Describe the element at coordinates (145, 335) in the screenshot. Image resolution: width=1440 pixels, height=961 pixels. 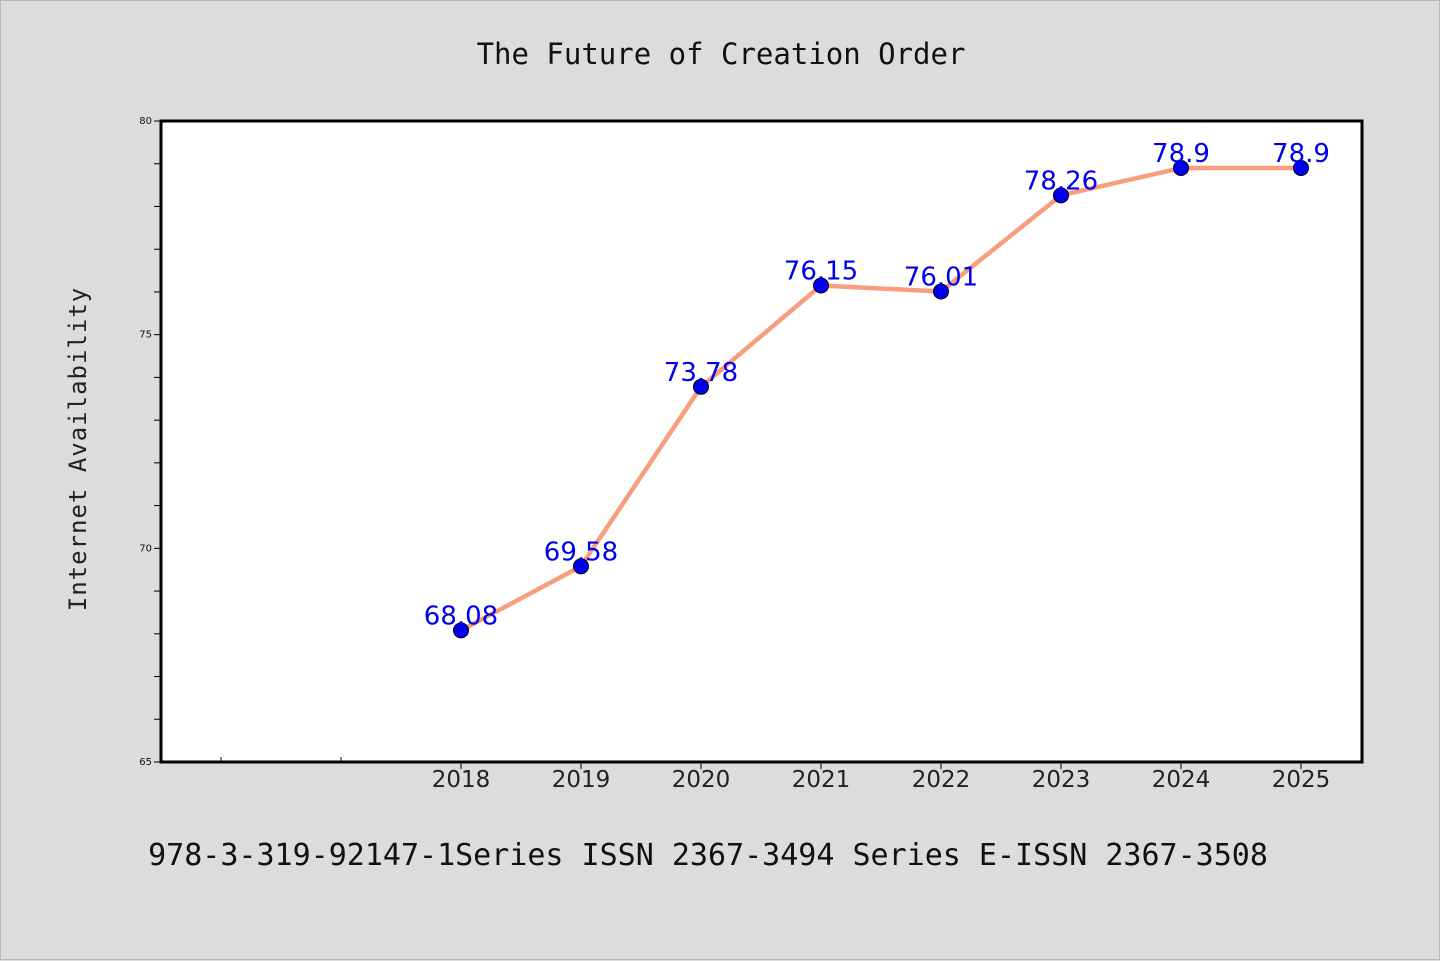
I see `y-tick-label: 75` at that location.